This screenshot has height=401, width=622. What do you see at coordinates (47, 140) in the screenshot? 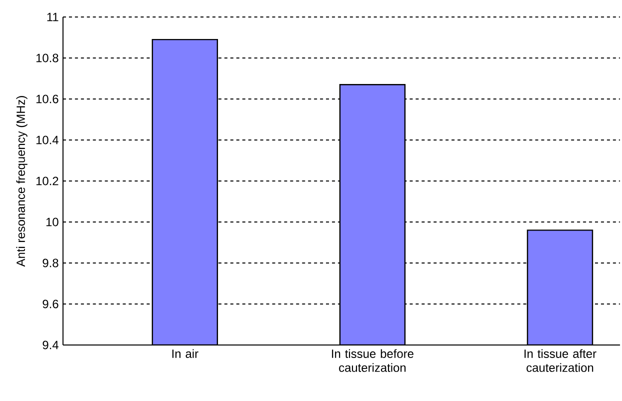
I see `y-tick-label: 10.4` at bounding box center [47, 140].